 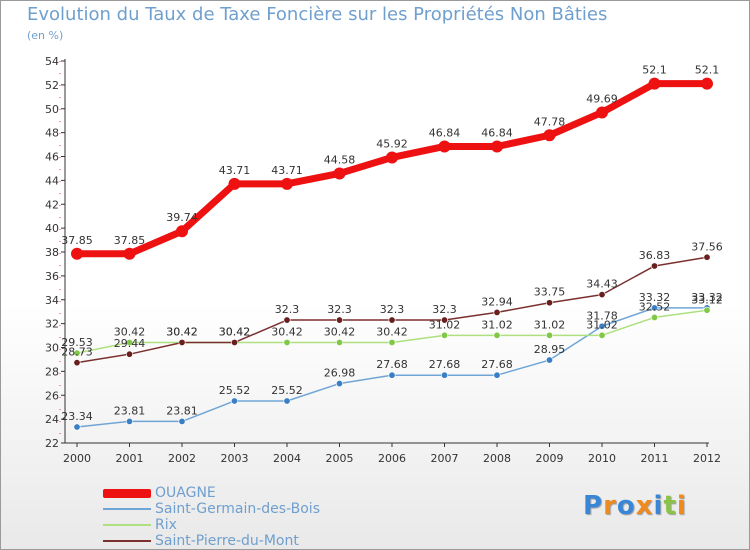 What do you see at coordinates (185, 493) in the screenshot?
I see `legend-label: OUAGNE` at bounding box center [185, 493].